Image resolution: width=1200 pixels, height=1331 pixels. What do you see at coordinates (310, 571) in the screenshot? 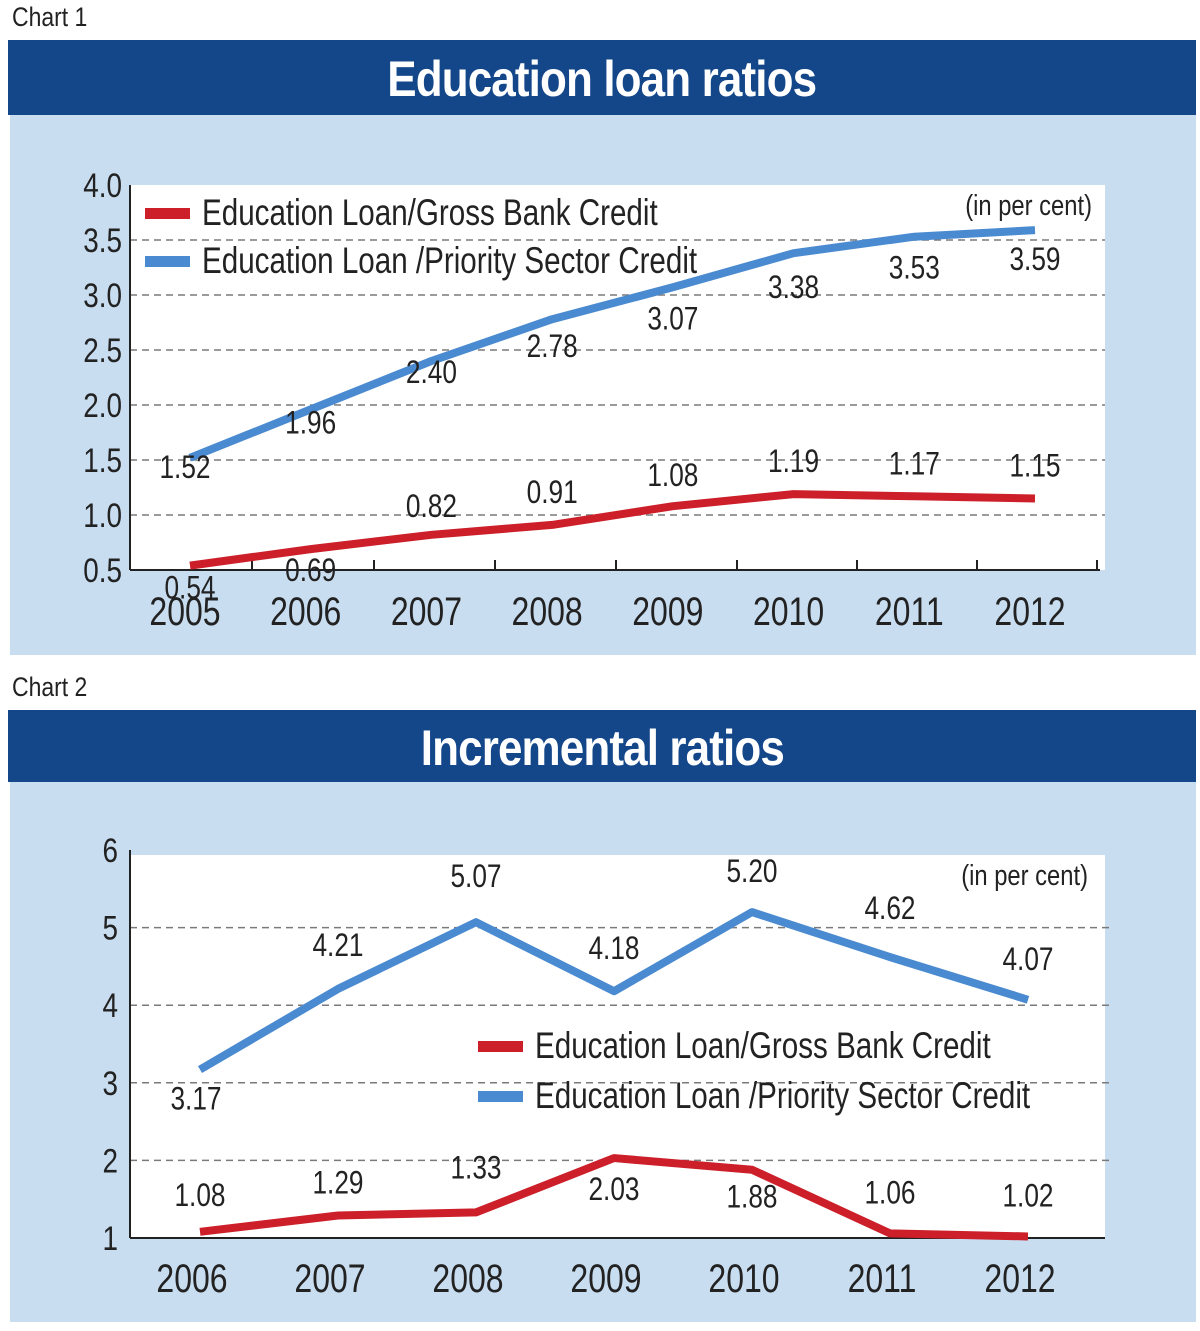
I see `data-label: 0.69` at bounding box center [310, 571].